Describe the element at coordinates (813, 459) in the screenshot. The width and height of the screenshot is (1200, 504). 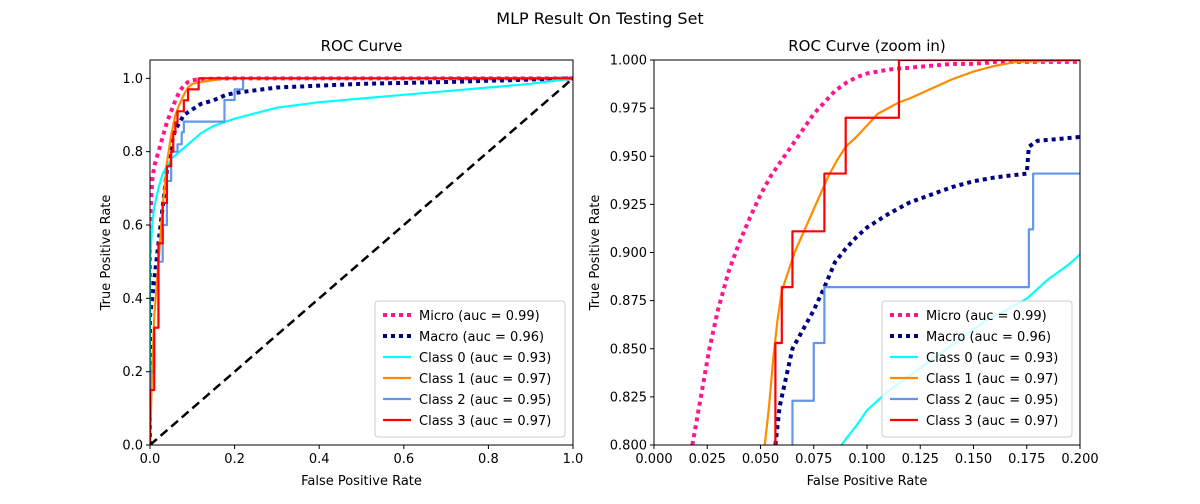
I see `x-tick-label: 0.075` at that location.